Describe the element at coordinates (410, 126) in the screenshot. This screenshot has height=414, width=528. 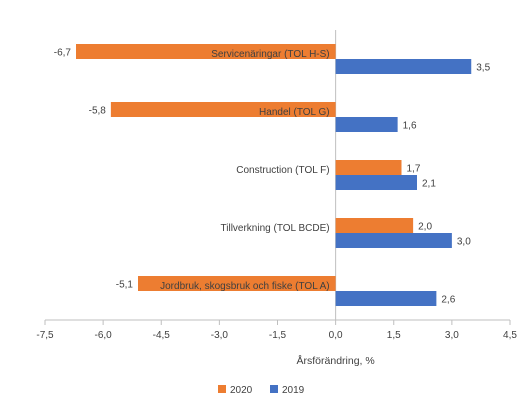
I see `value-label: 1,6` at that location.